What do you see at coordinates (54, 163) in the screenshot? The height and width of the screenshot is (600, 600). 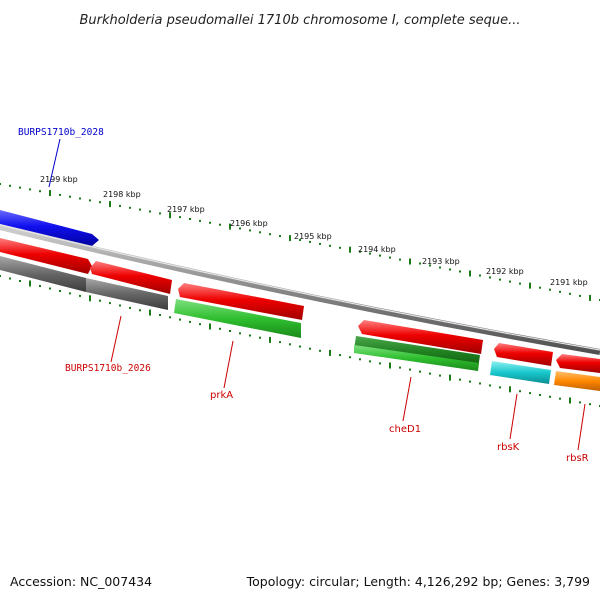 I see `leader-burps1710b-2028` at bounding box center [54, 163].